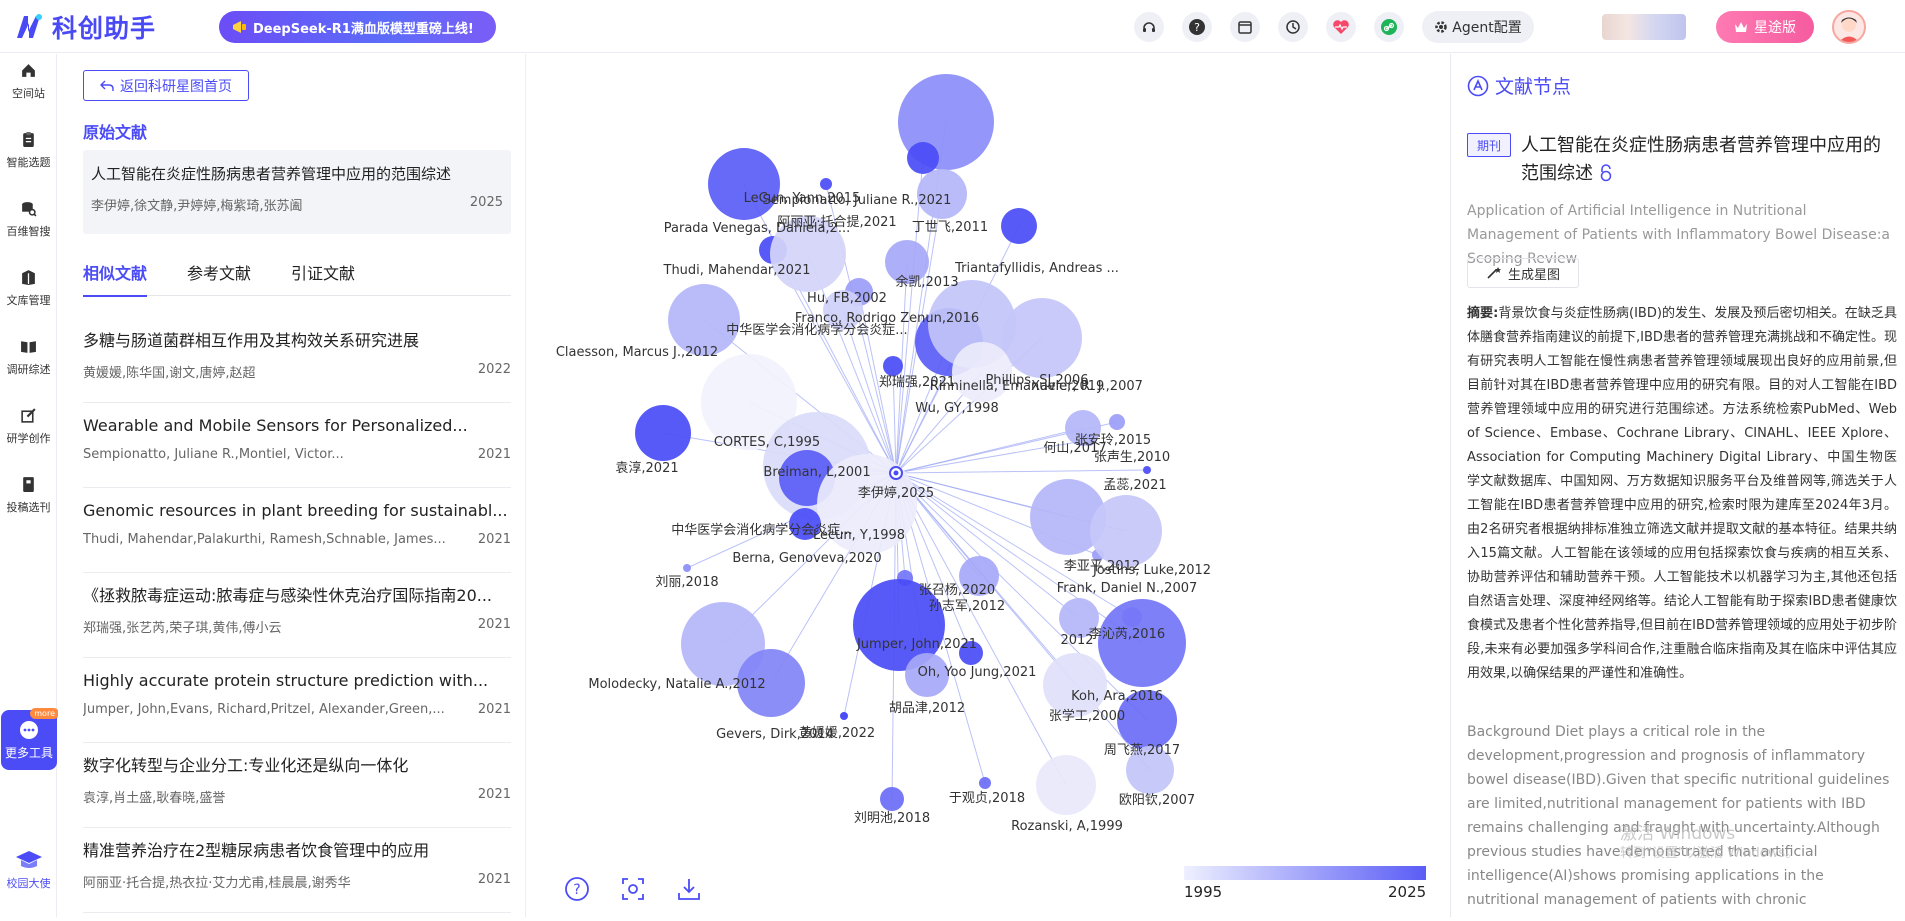  I want to click on agent-config-button: Agent配置, so click(1478, 27).